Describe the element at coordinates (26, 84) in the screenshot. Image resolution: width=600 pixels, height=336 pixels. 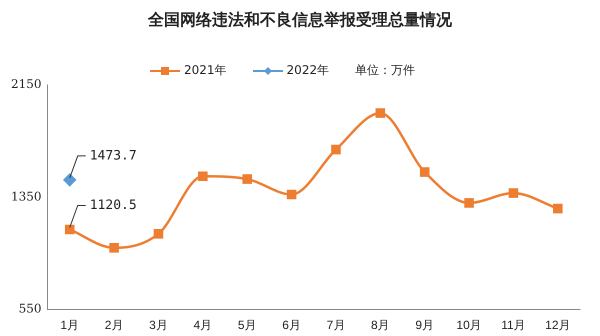
I see `y-tick-label: 2150` at that location.